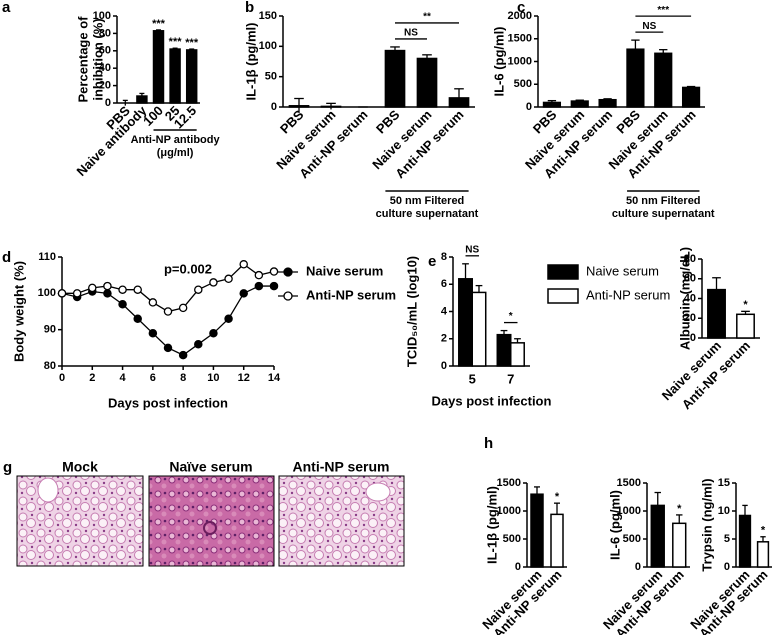 The width and height of the screenshot is (779, 635). I want to click on significance: *, so click(763, 531).